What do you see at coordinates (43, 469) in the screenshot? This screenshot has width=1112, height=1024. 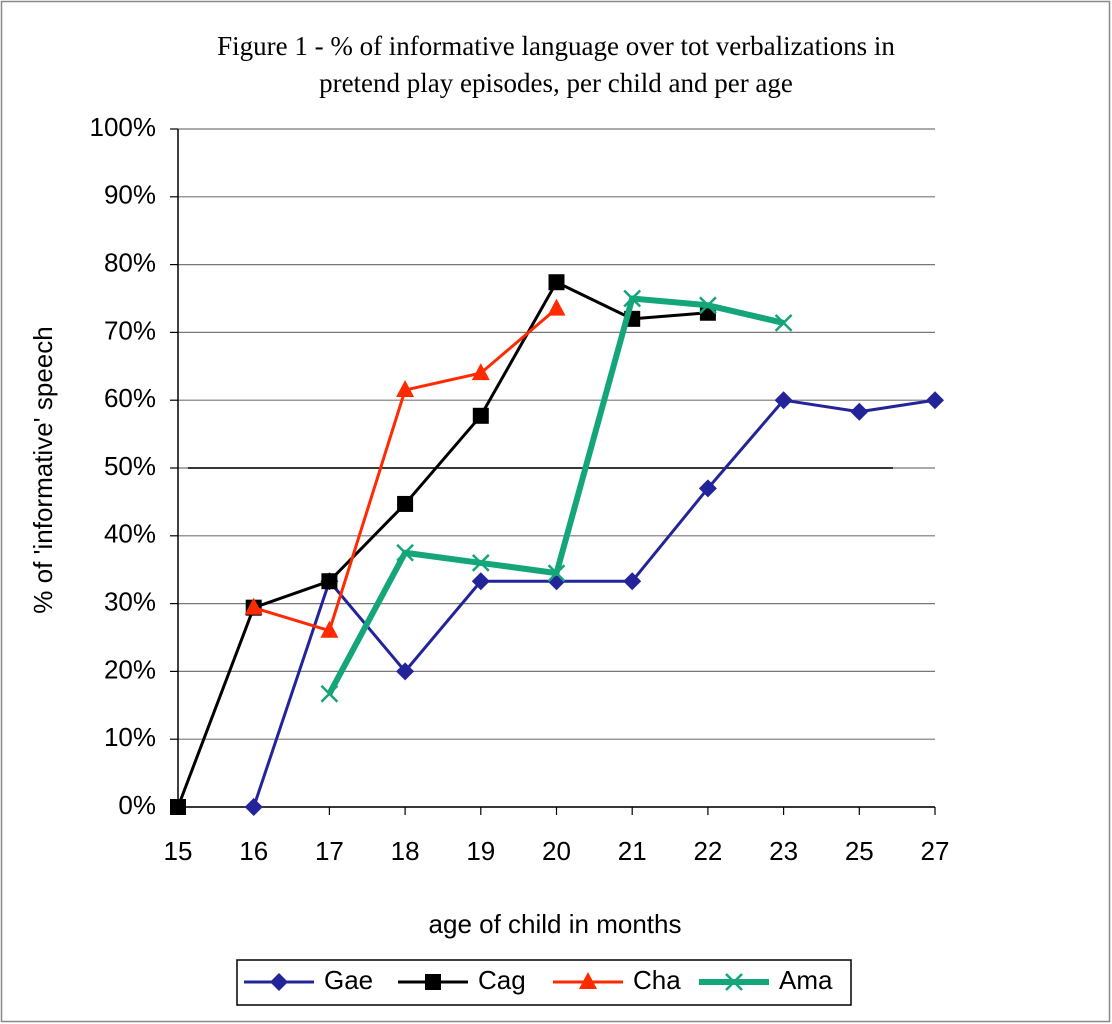 I see `y-axis-label: % of 'informative' speech` at bounding box center [43, 469].